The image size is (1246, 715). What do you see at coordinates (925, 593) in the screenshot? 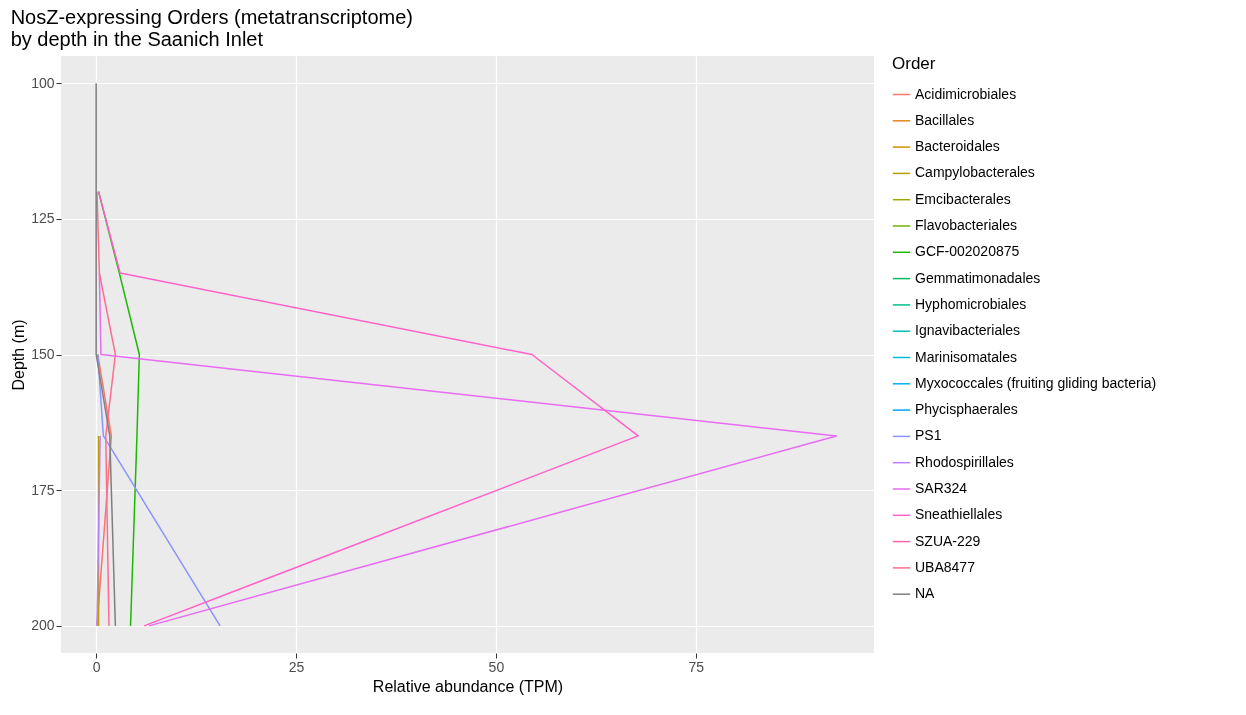
I see `legend-label: NA` at bounding box center [925, 593].